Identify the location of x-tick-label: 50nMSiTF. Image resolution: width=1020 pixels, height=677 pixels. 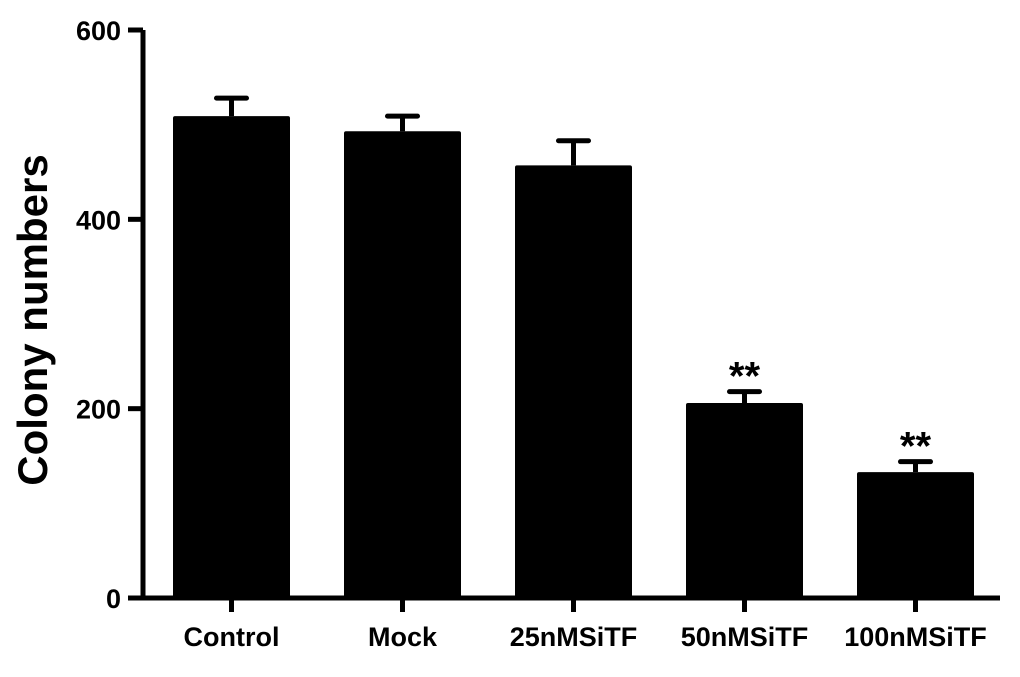
(745, 637).